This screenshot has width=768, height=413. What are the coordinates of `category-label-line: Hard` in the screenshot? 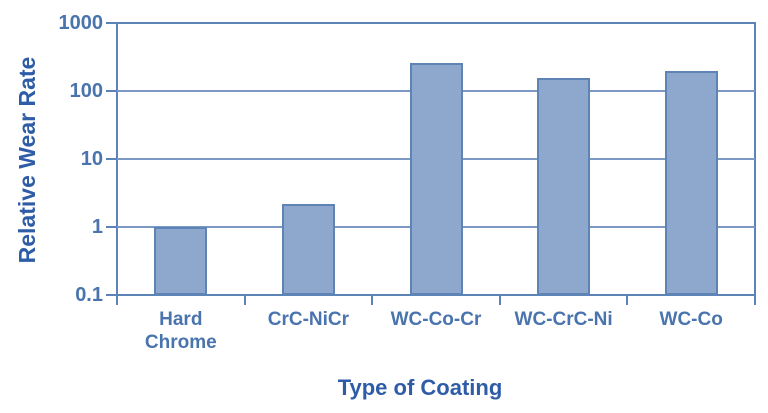 It's located at (181, 319).